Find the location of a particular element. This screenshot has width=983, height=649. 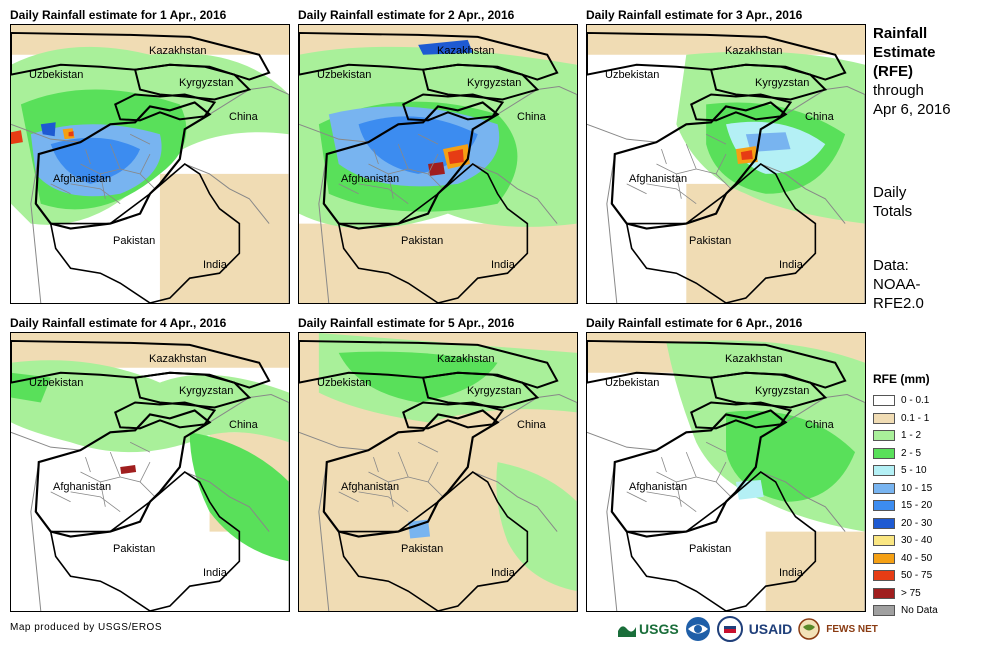

legend-item: 1 - 2 is located at coordinates (923, 436).